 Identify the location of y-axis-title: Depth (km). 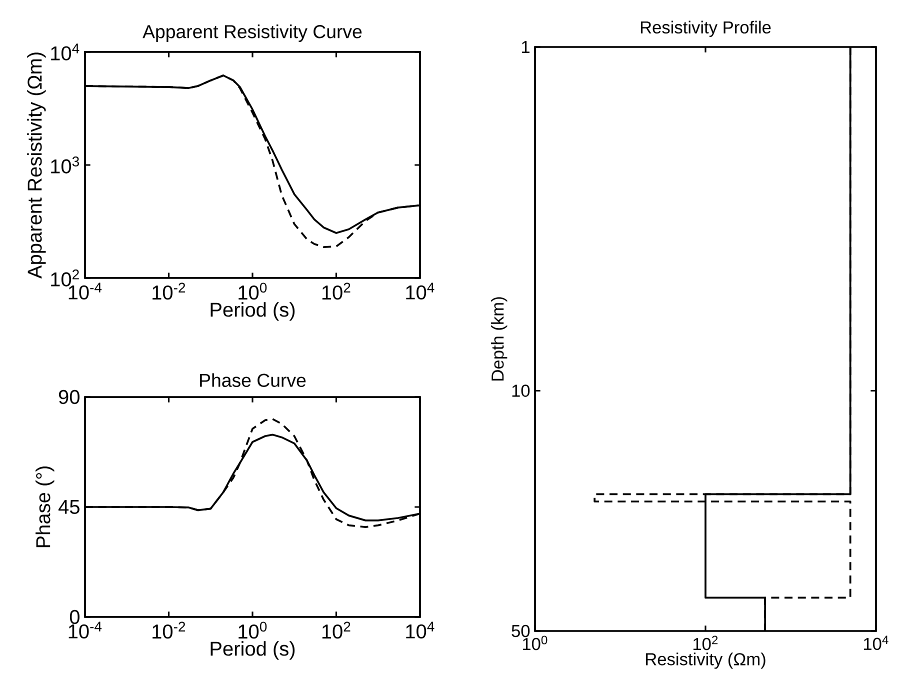
(499, 338).